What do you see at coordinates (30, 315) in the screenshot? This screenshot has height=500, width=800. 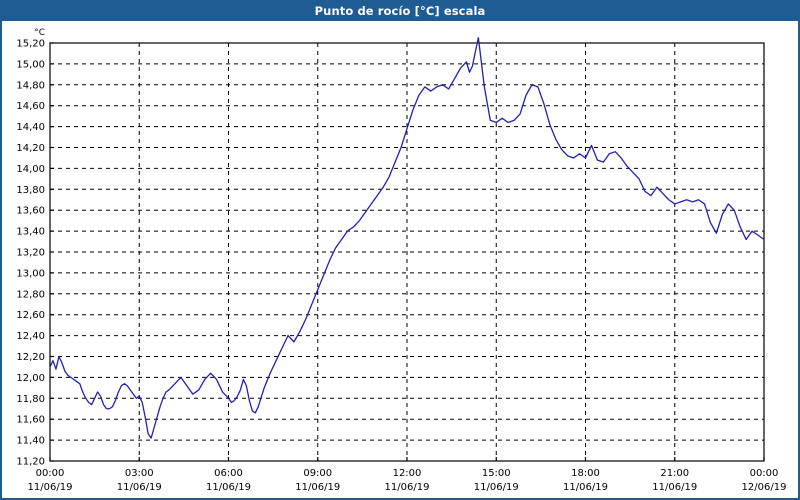 I see `y-tick-label: 12,60` at bounding box center [30, 315].